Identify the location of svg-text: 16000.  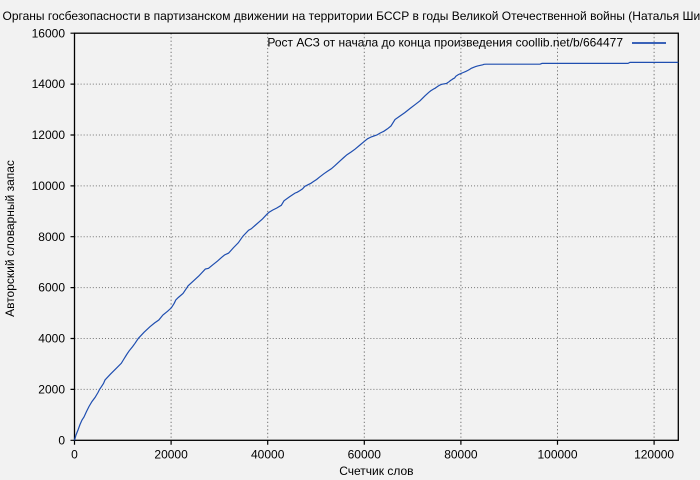
(49, 33).